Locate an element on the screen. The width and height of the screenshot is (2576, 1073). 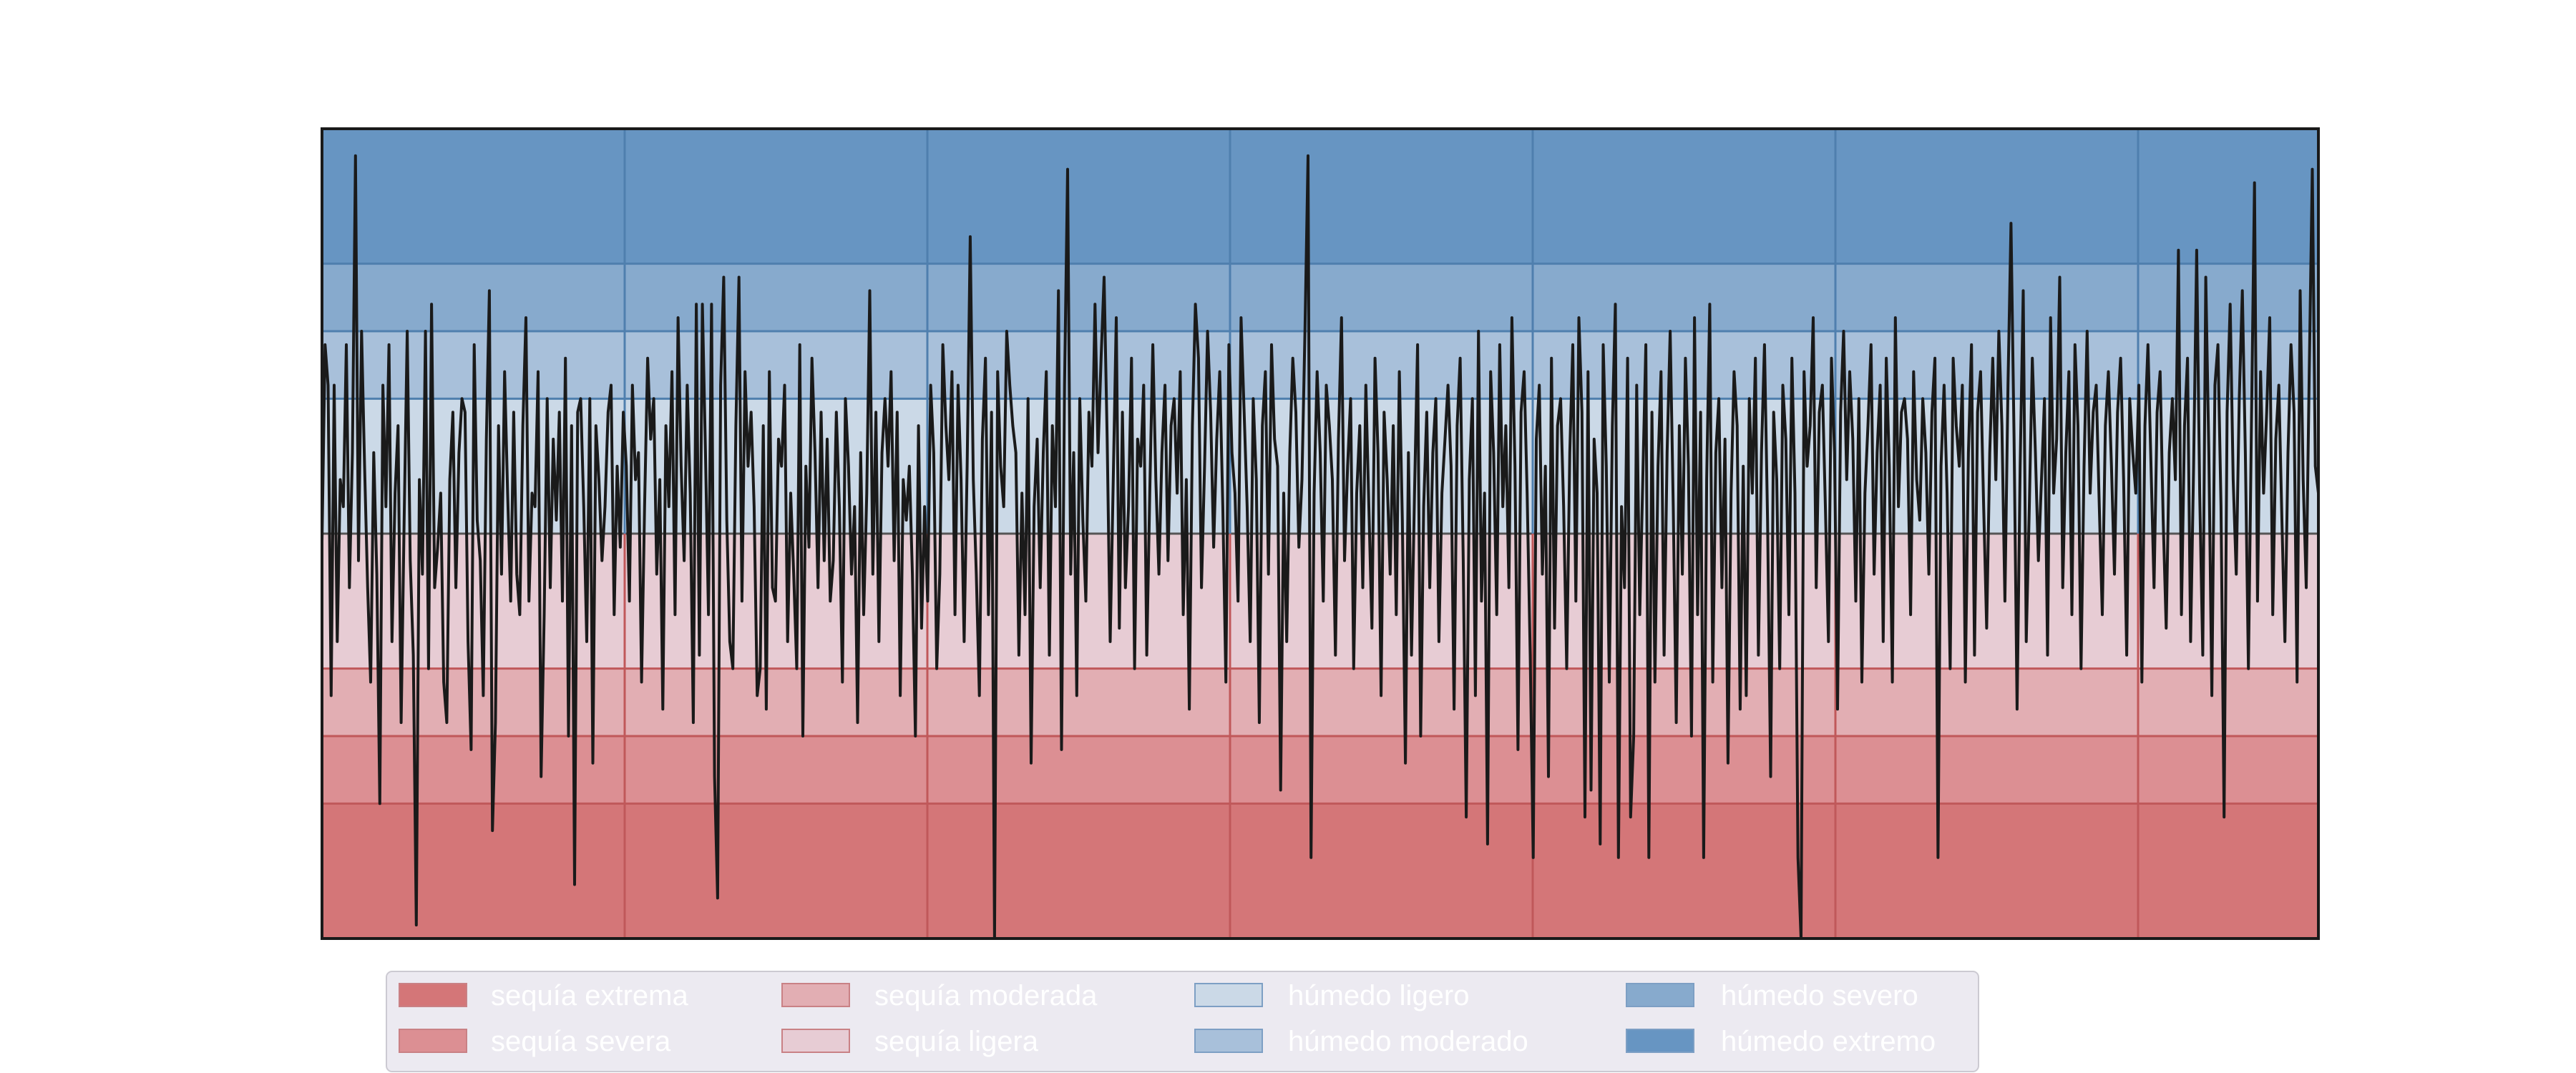
band-húmedo-severo is located at coordinates (1320, 297).